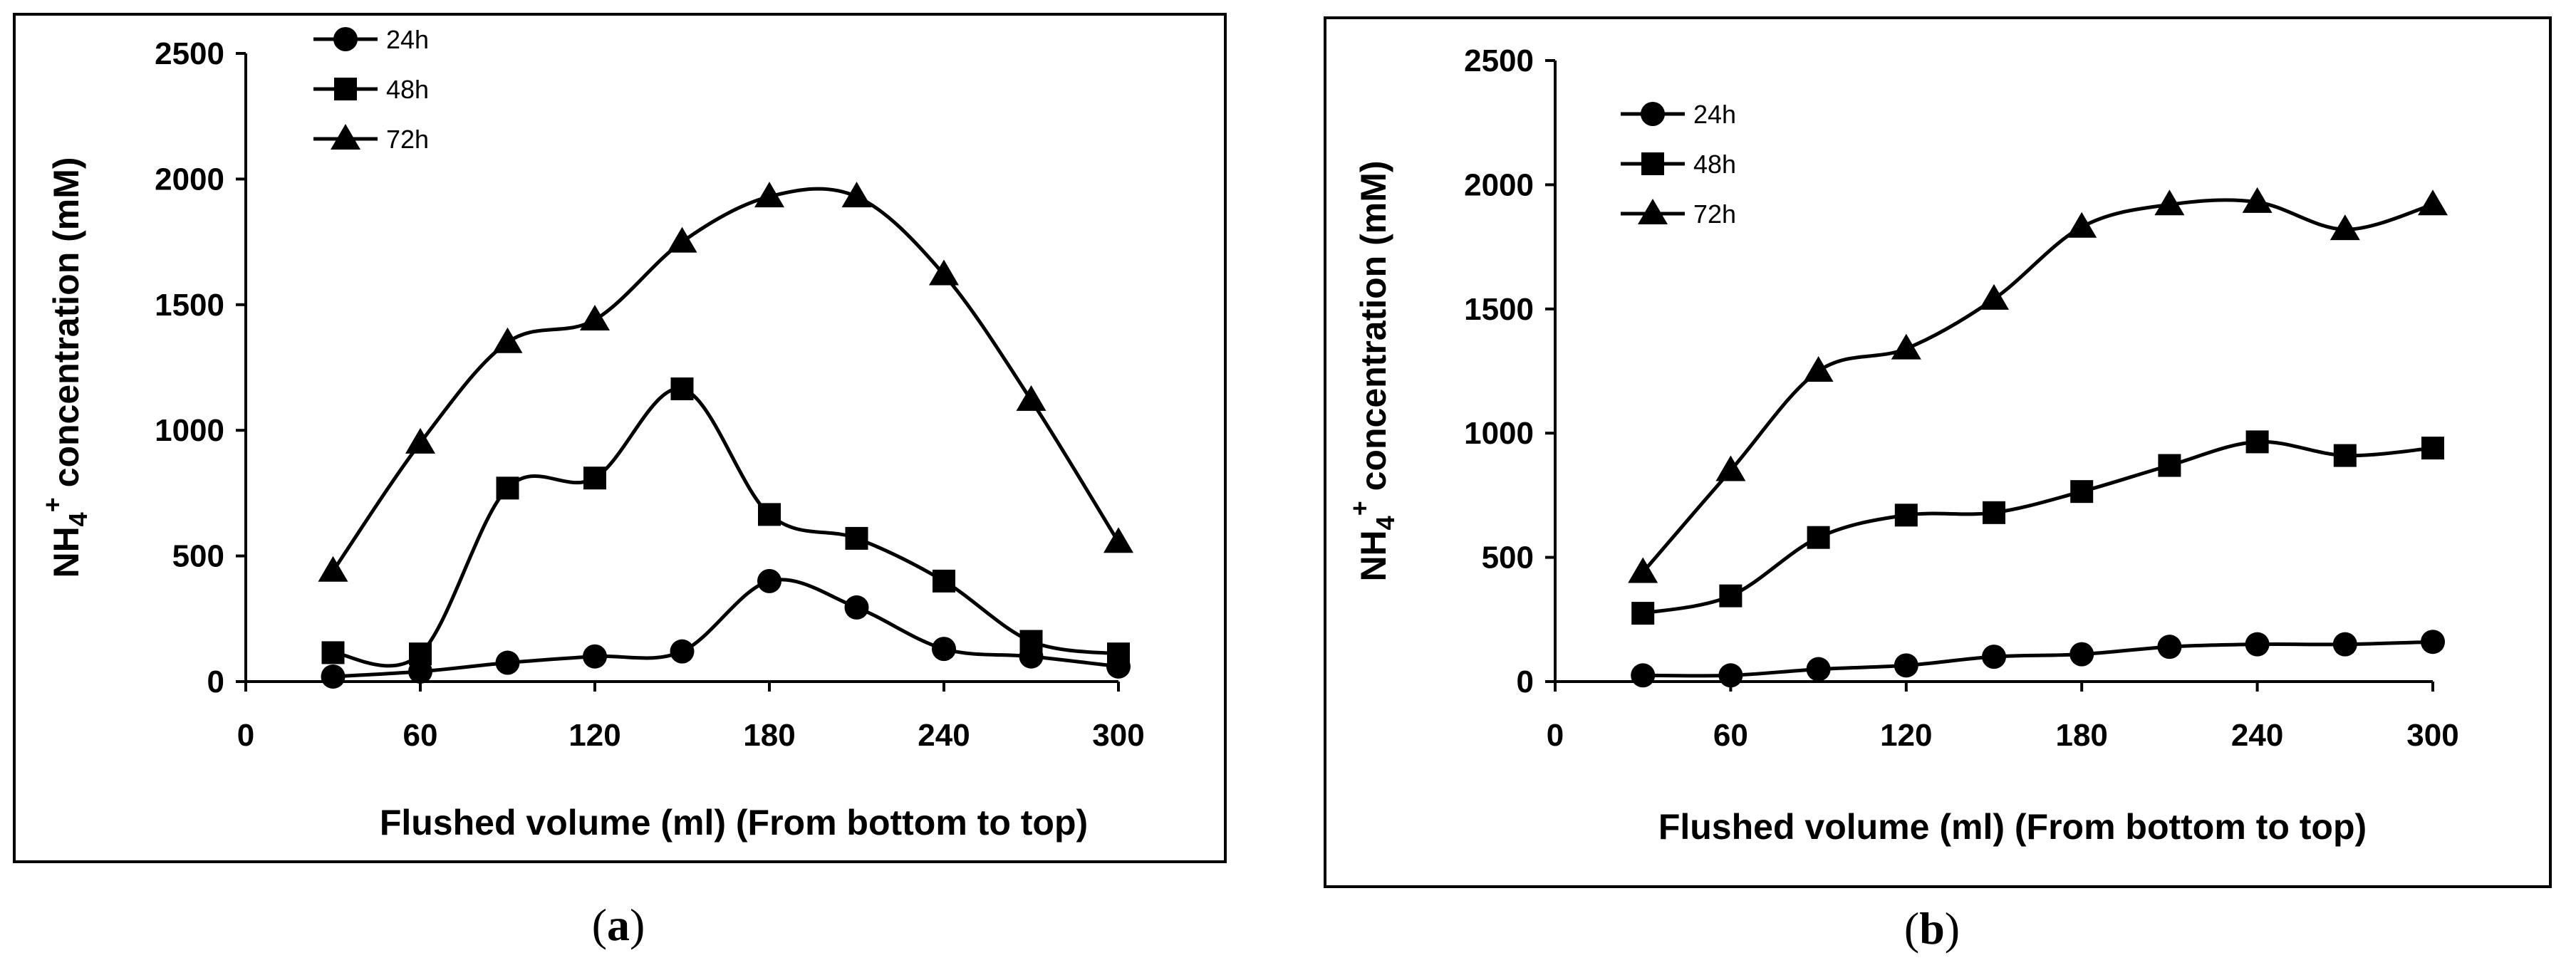 This screenshot has height=975, width=2576. What do you see at coordinates (1730, 736) in the screenshot?
I see `x-tick-label: 60` at bounding box center [1730, 736].